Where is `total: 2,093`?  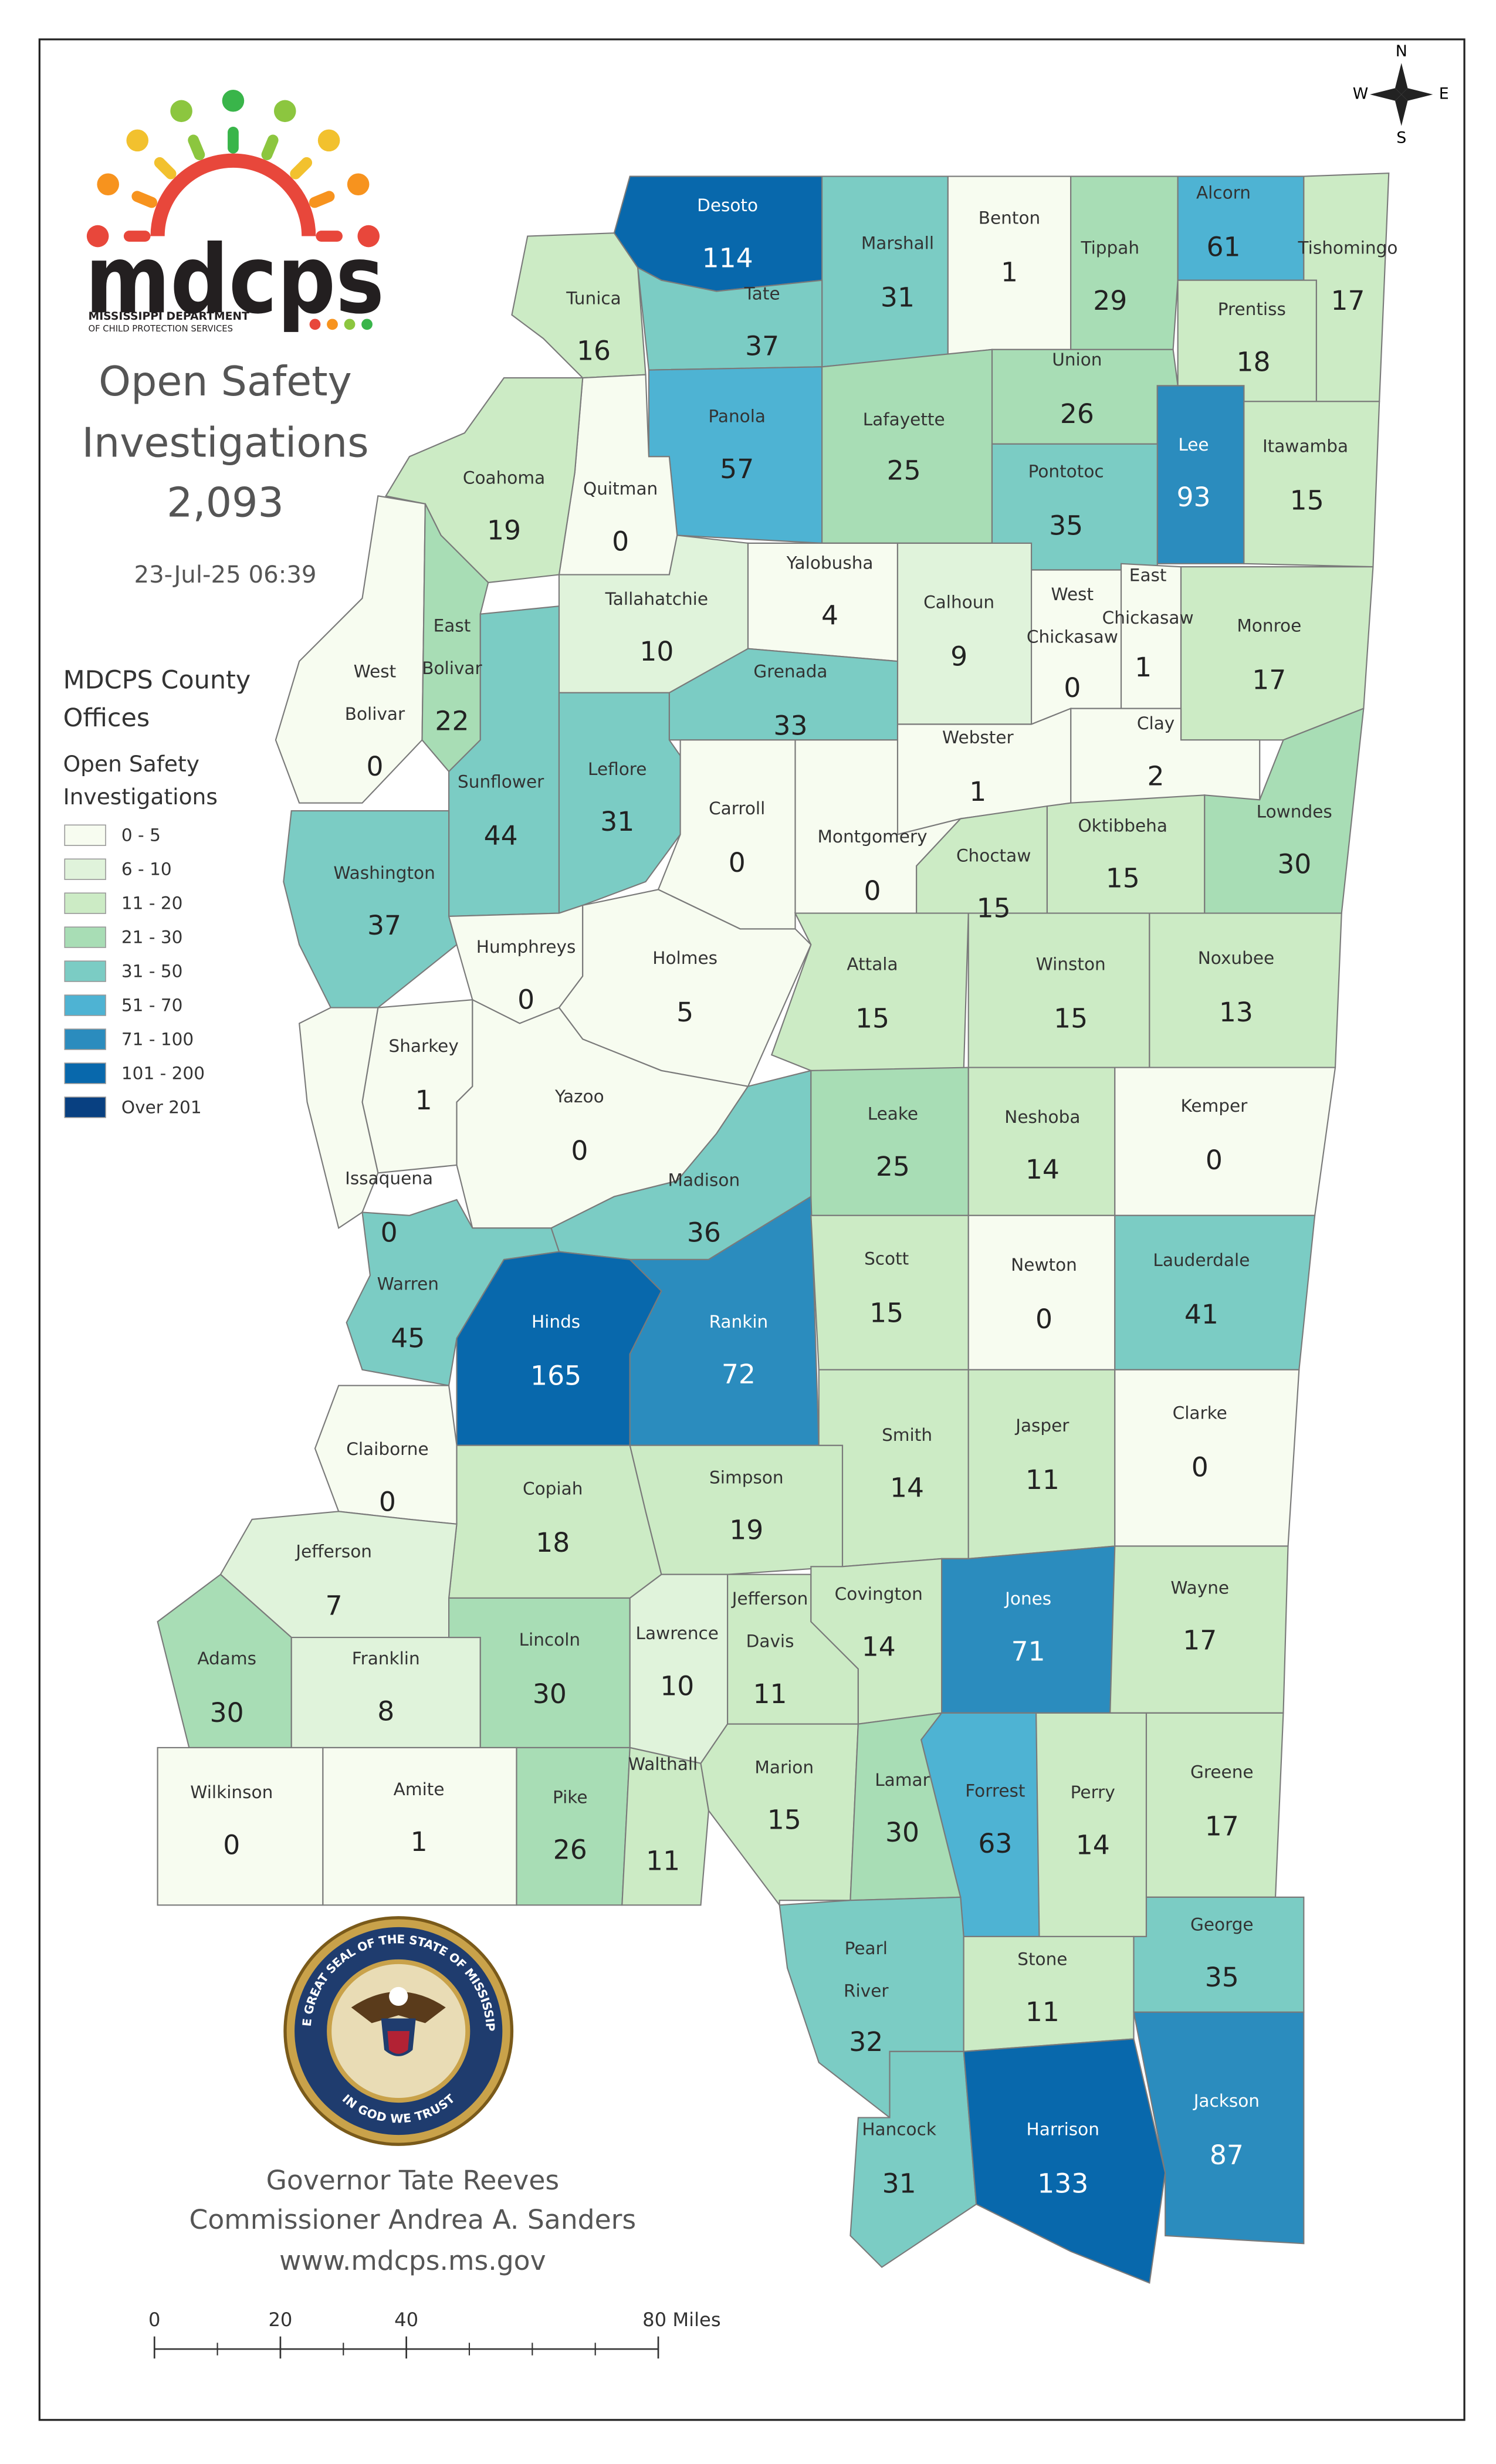
total: 2,093 is located at coordinates (225, 503).